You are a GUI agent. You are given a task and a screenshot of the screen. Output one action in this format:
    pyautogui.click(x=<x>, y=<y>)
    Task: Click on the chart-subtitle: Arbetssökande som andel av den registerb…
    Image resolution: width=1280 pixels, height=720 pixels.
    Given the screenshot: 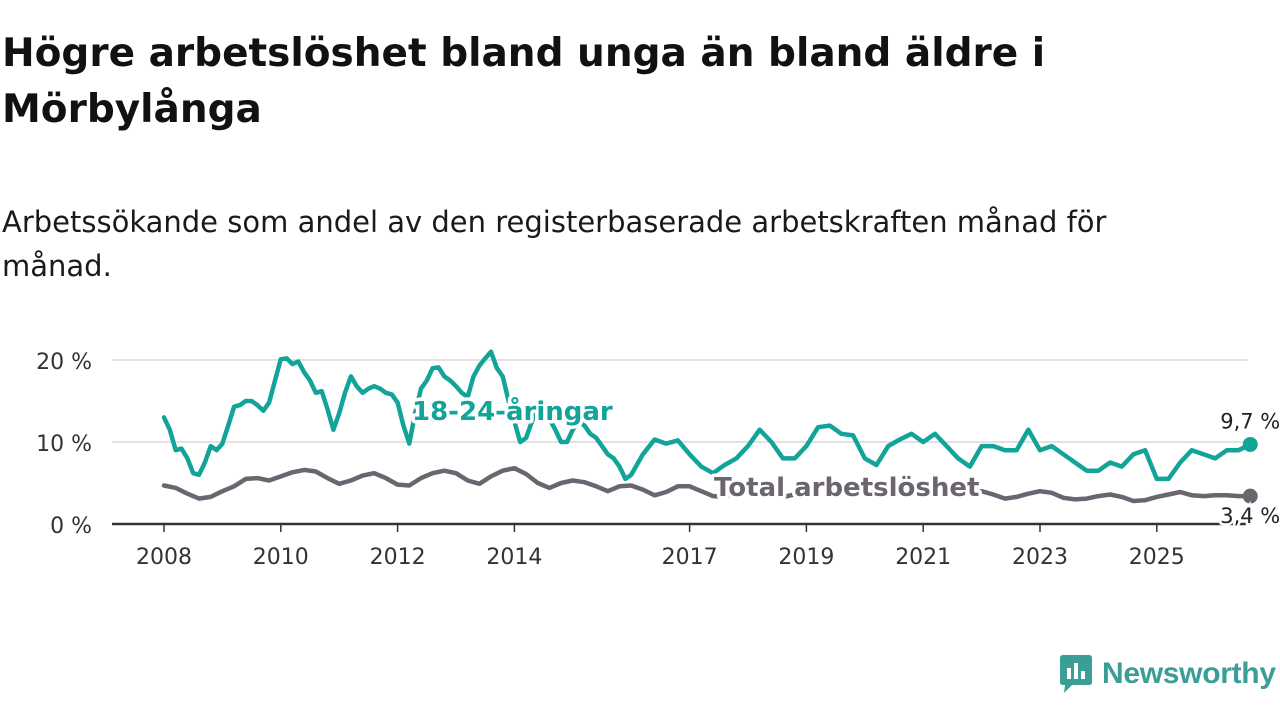 What is the action you would take?
    pyautogui.click(x=554, y=244)
    